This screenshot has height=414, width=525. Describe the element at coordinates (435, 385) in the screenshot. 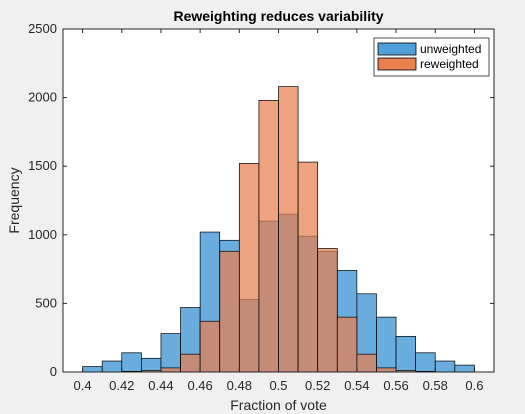

I see `x-tick-label: 0.58` at that location.